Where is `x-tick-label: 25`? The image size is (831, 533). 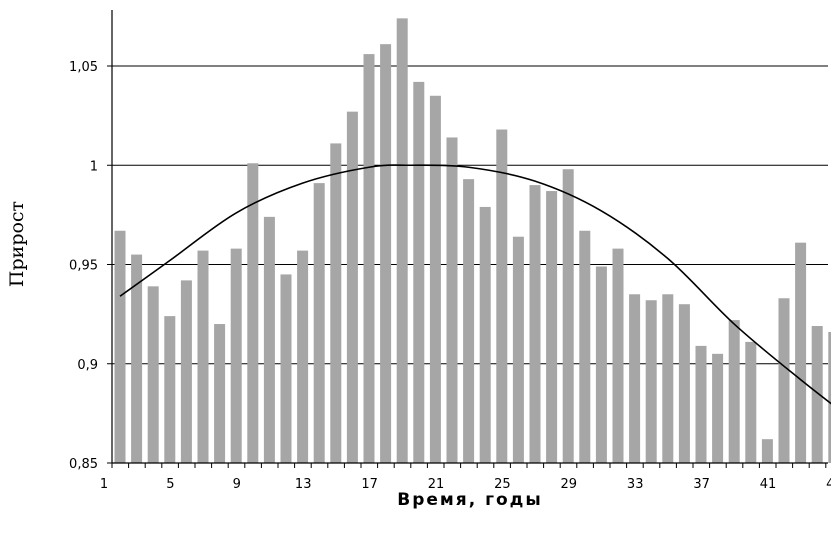
x-tick-label: 25 is located at coordinates (502, 484).